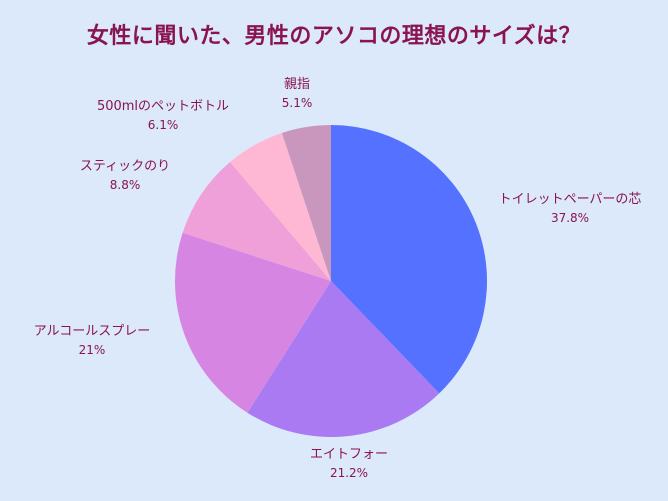  What do you see at coordinates (570, 218) in the screenshot?
I see `slice-value-toilet-paper-core: 37.8%` at bounding box center [570, 218].